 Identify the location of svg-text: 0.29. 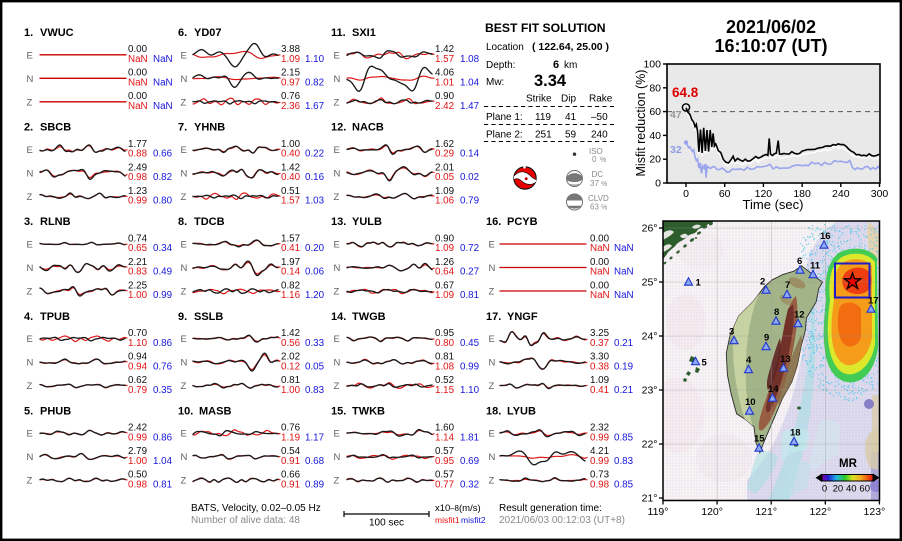
(444, 154).